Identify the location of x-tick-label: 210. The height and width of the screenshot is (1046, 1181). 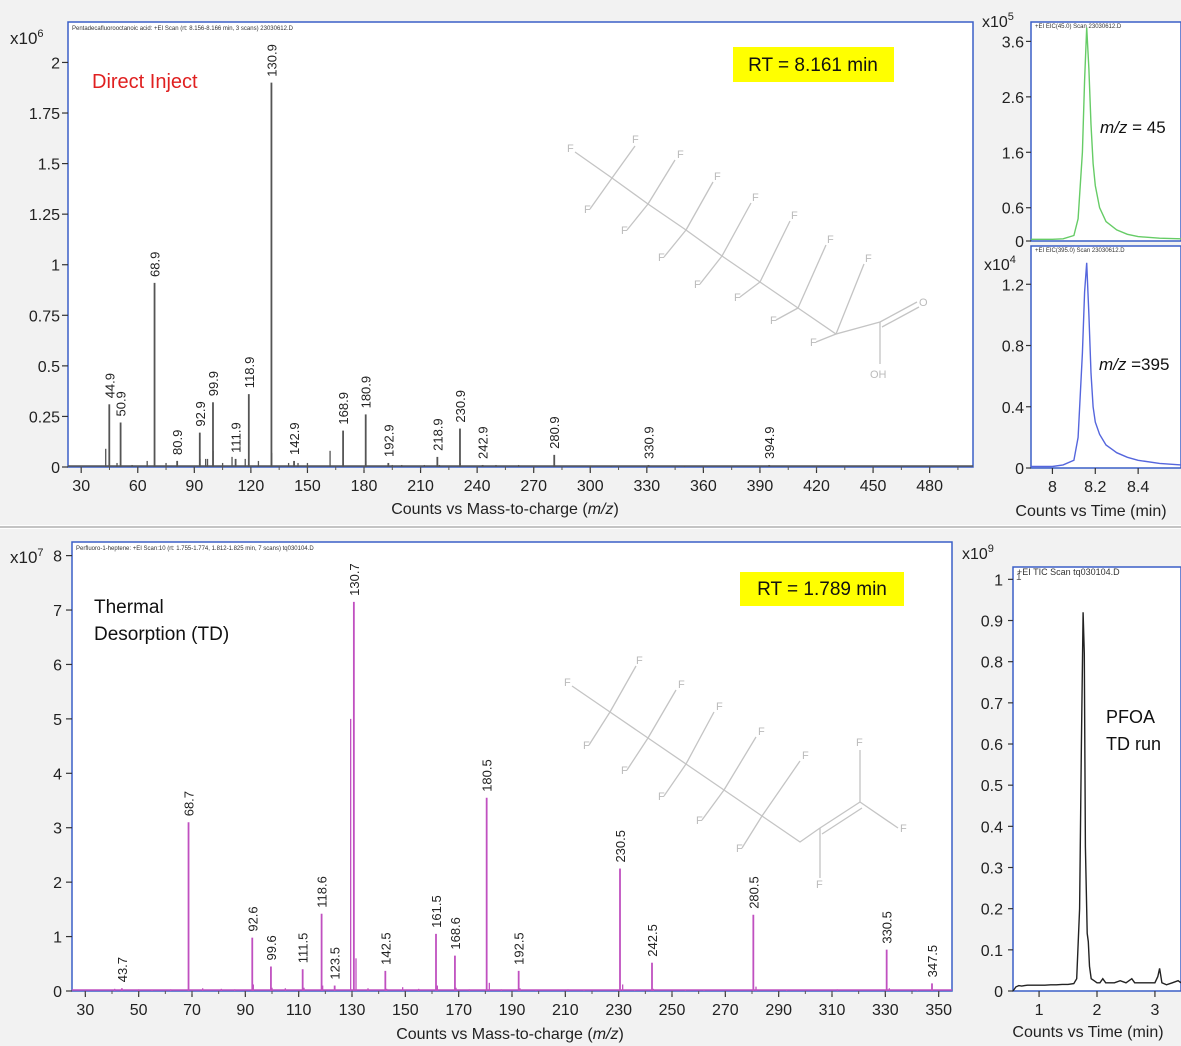
(420, 486).